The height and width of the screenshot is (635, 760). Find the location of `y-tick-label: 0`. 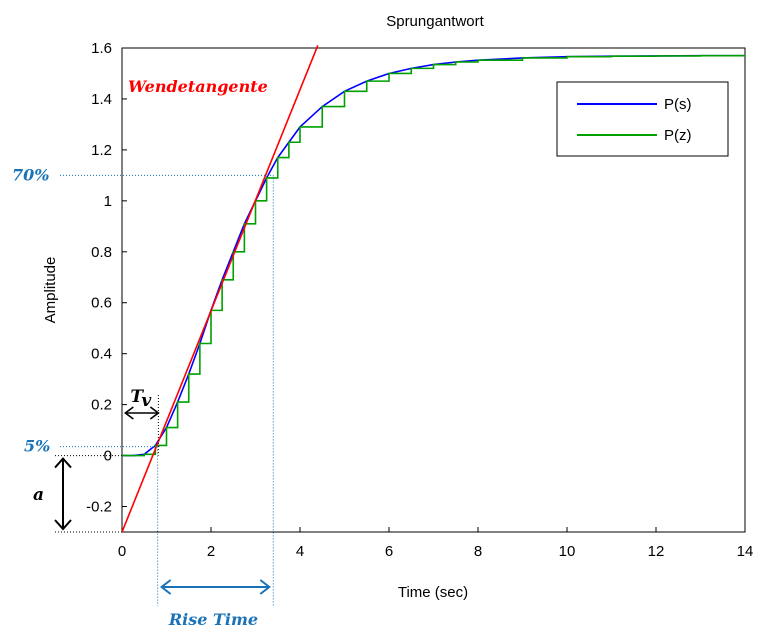

y-tick-label: 0 is located at coordinates (108, 456).